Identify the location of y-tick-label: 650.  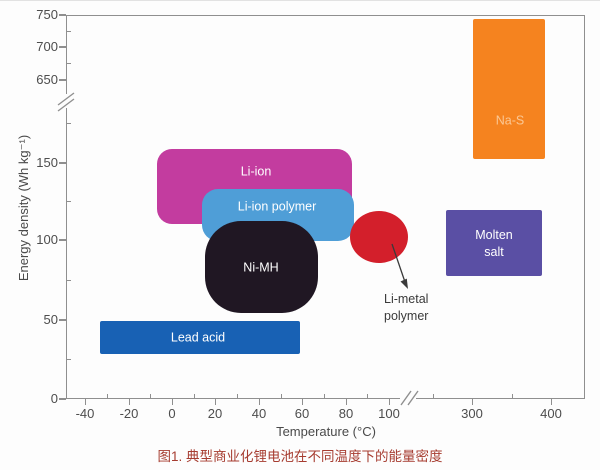
(47, 79).